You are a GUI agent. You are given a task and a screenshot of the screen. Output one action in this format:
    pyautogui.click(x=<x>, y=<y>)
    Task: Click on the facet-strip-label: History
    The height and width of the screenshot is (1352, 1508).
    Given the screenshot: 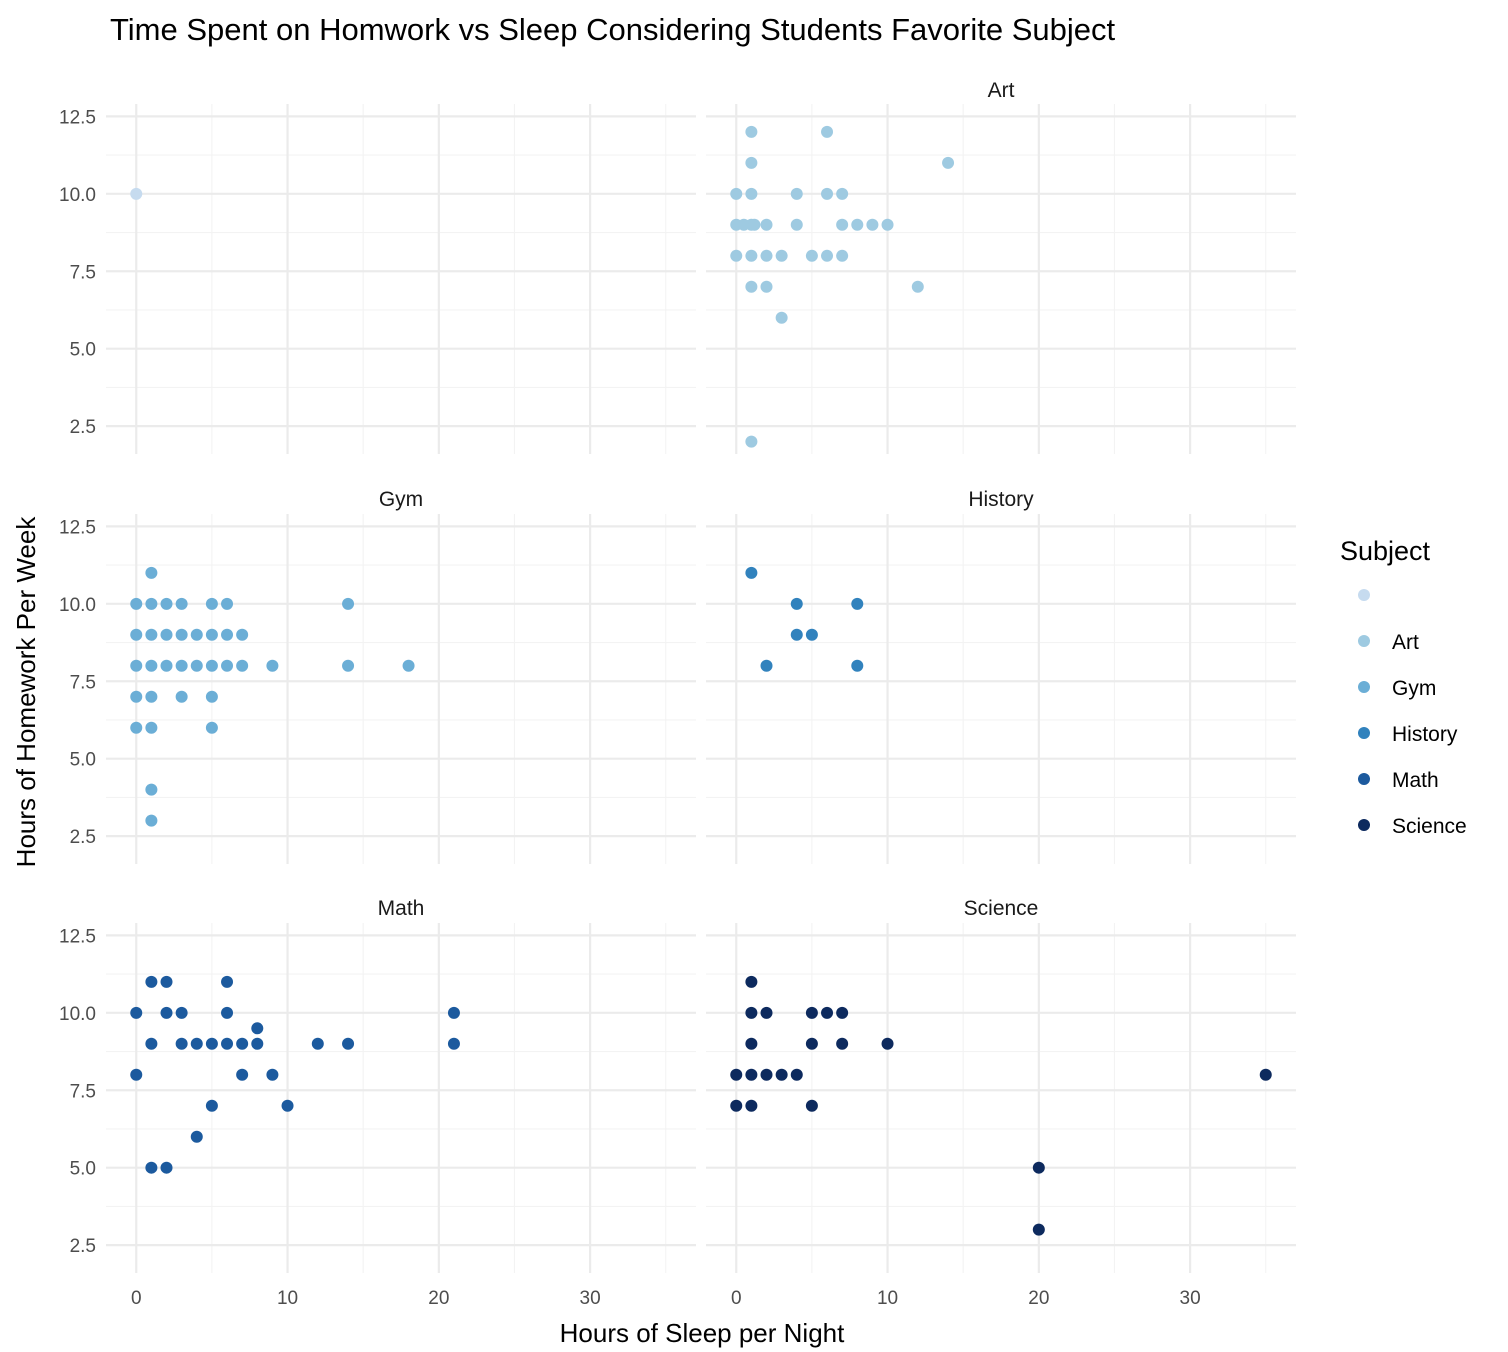 What is the action you would take?
    pyautogui.click(x=1001, y=499)
    